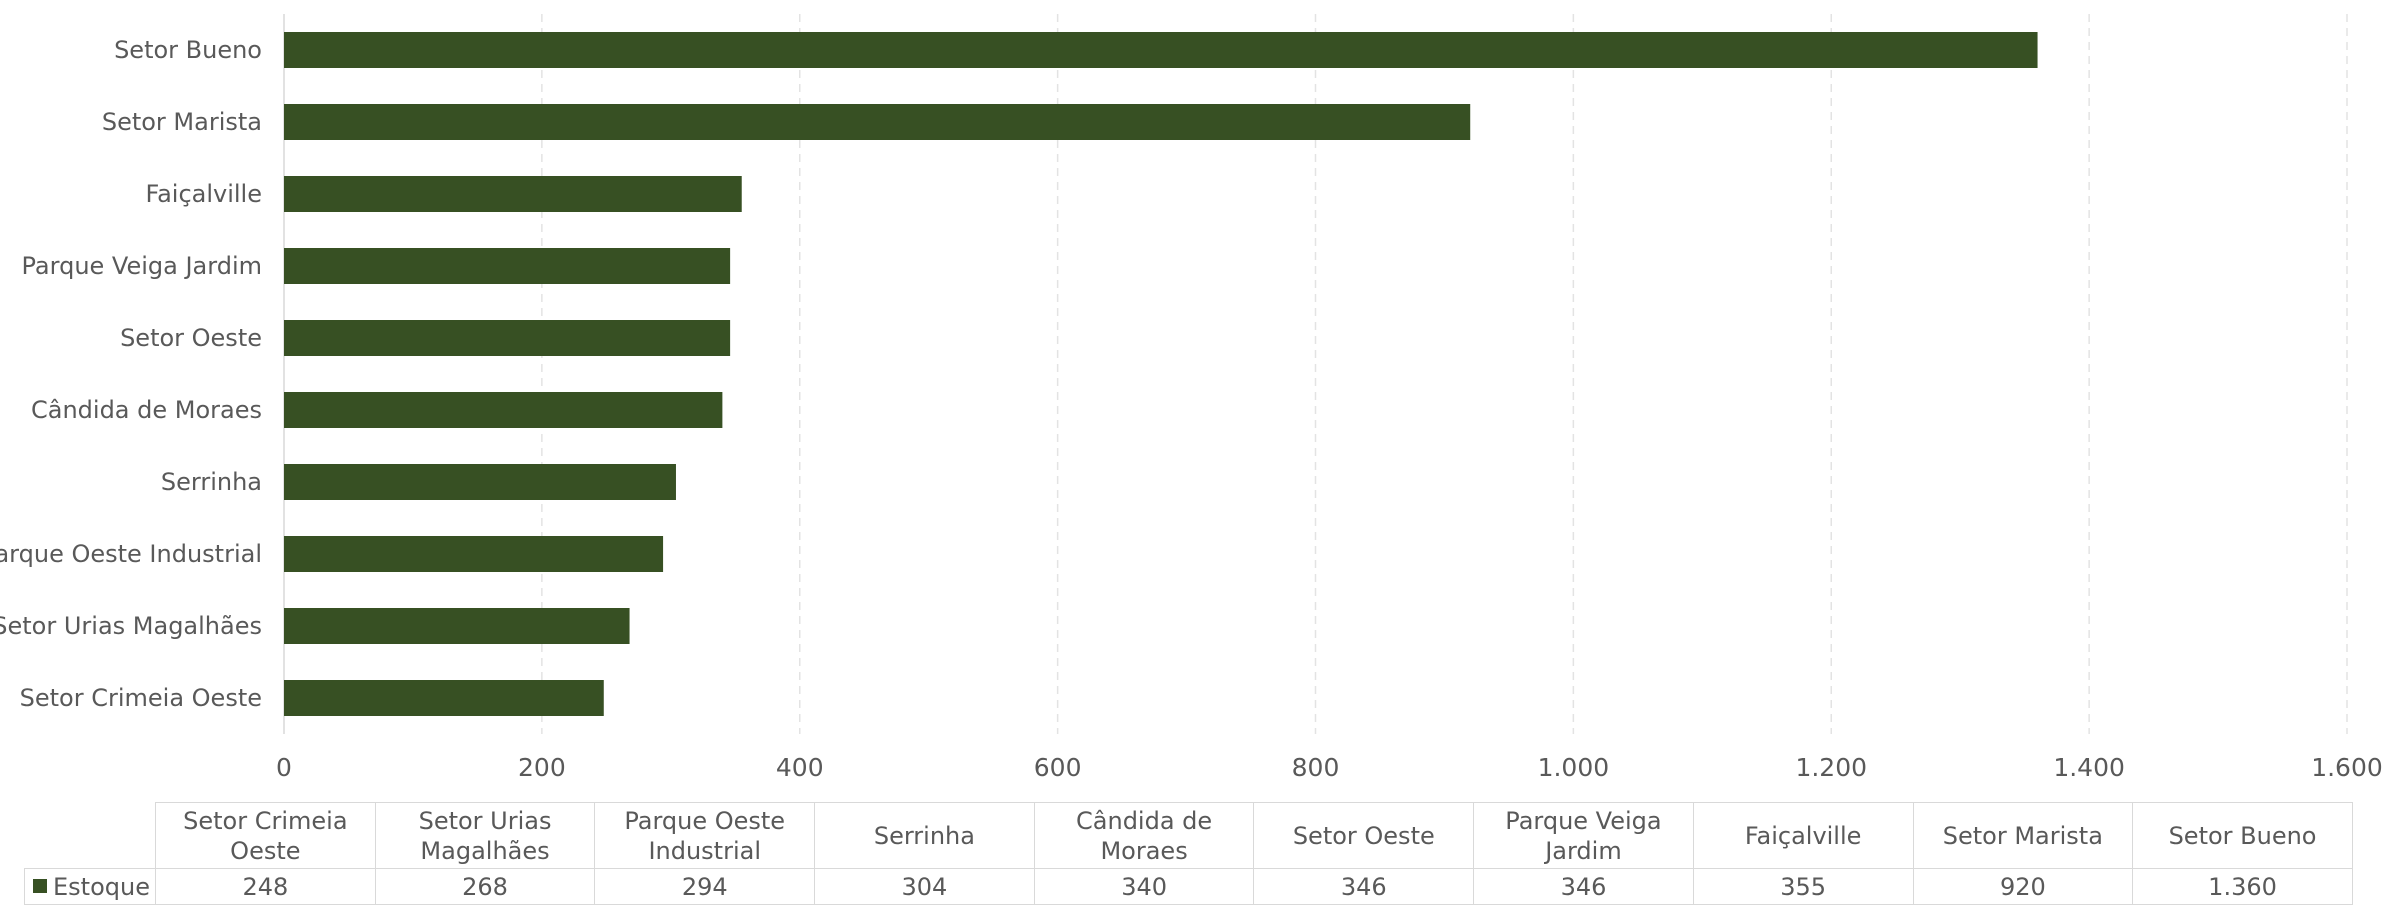 The width and height of the screenshot is (2397, 905). I want to click on data-table-header-cell: Setor Bueno, so click(2242, 835).